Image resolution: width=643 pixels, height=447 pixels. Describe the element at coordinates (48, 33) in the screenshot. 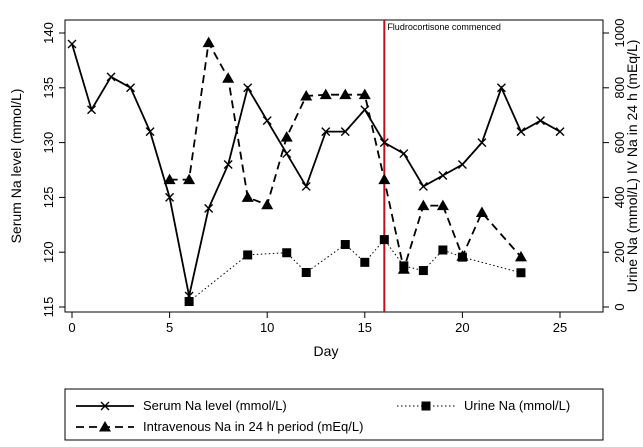

I see `y-left-tick-label: 140` at that location.